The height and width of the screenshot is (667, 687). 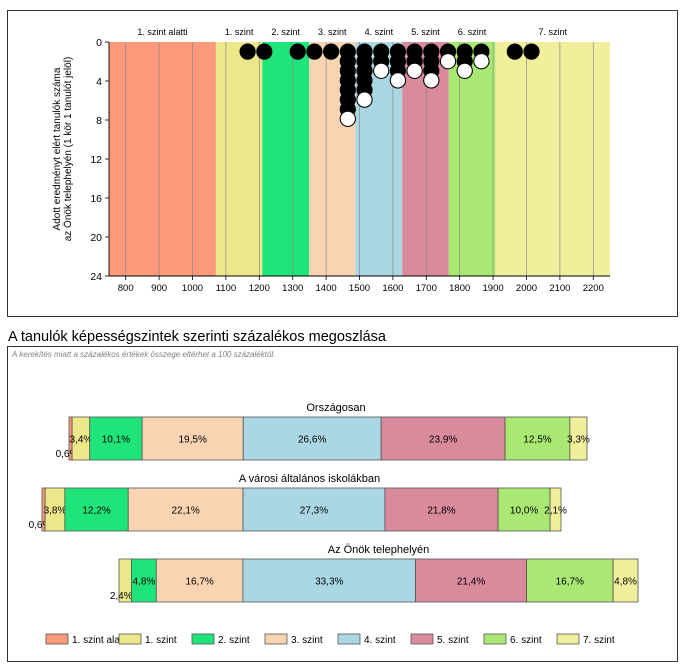 What do you see at coordinates (359, 288) in the screenshot?
I see `x-tick-label: 1500` at bounding box center [359, 288].